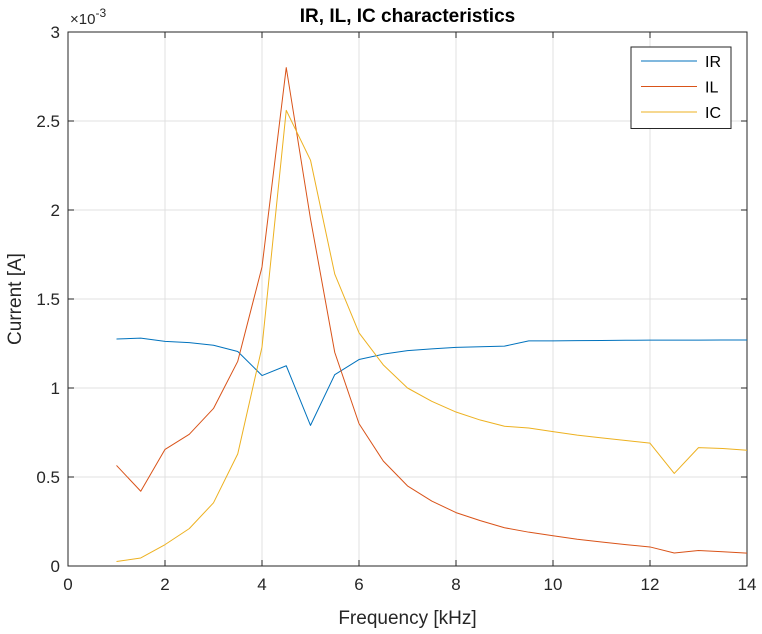 This screenshot has height=634, width=762. I want to click on x-axis-label: Frequency [kHz], so click(407, 618).